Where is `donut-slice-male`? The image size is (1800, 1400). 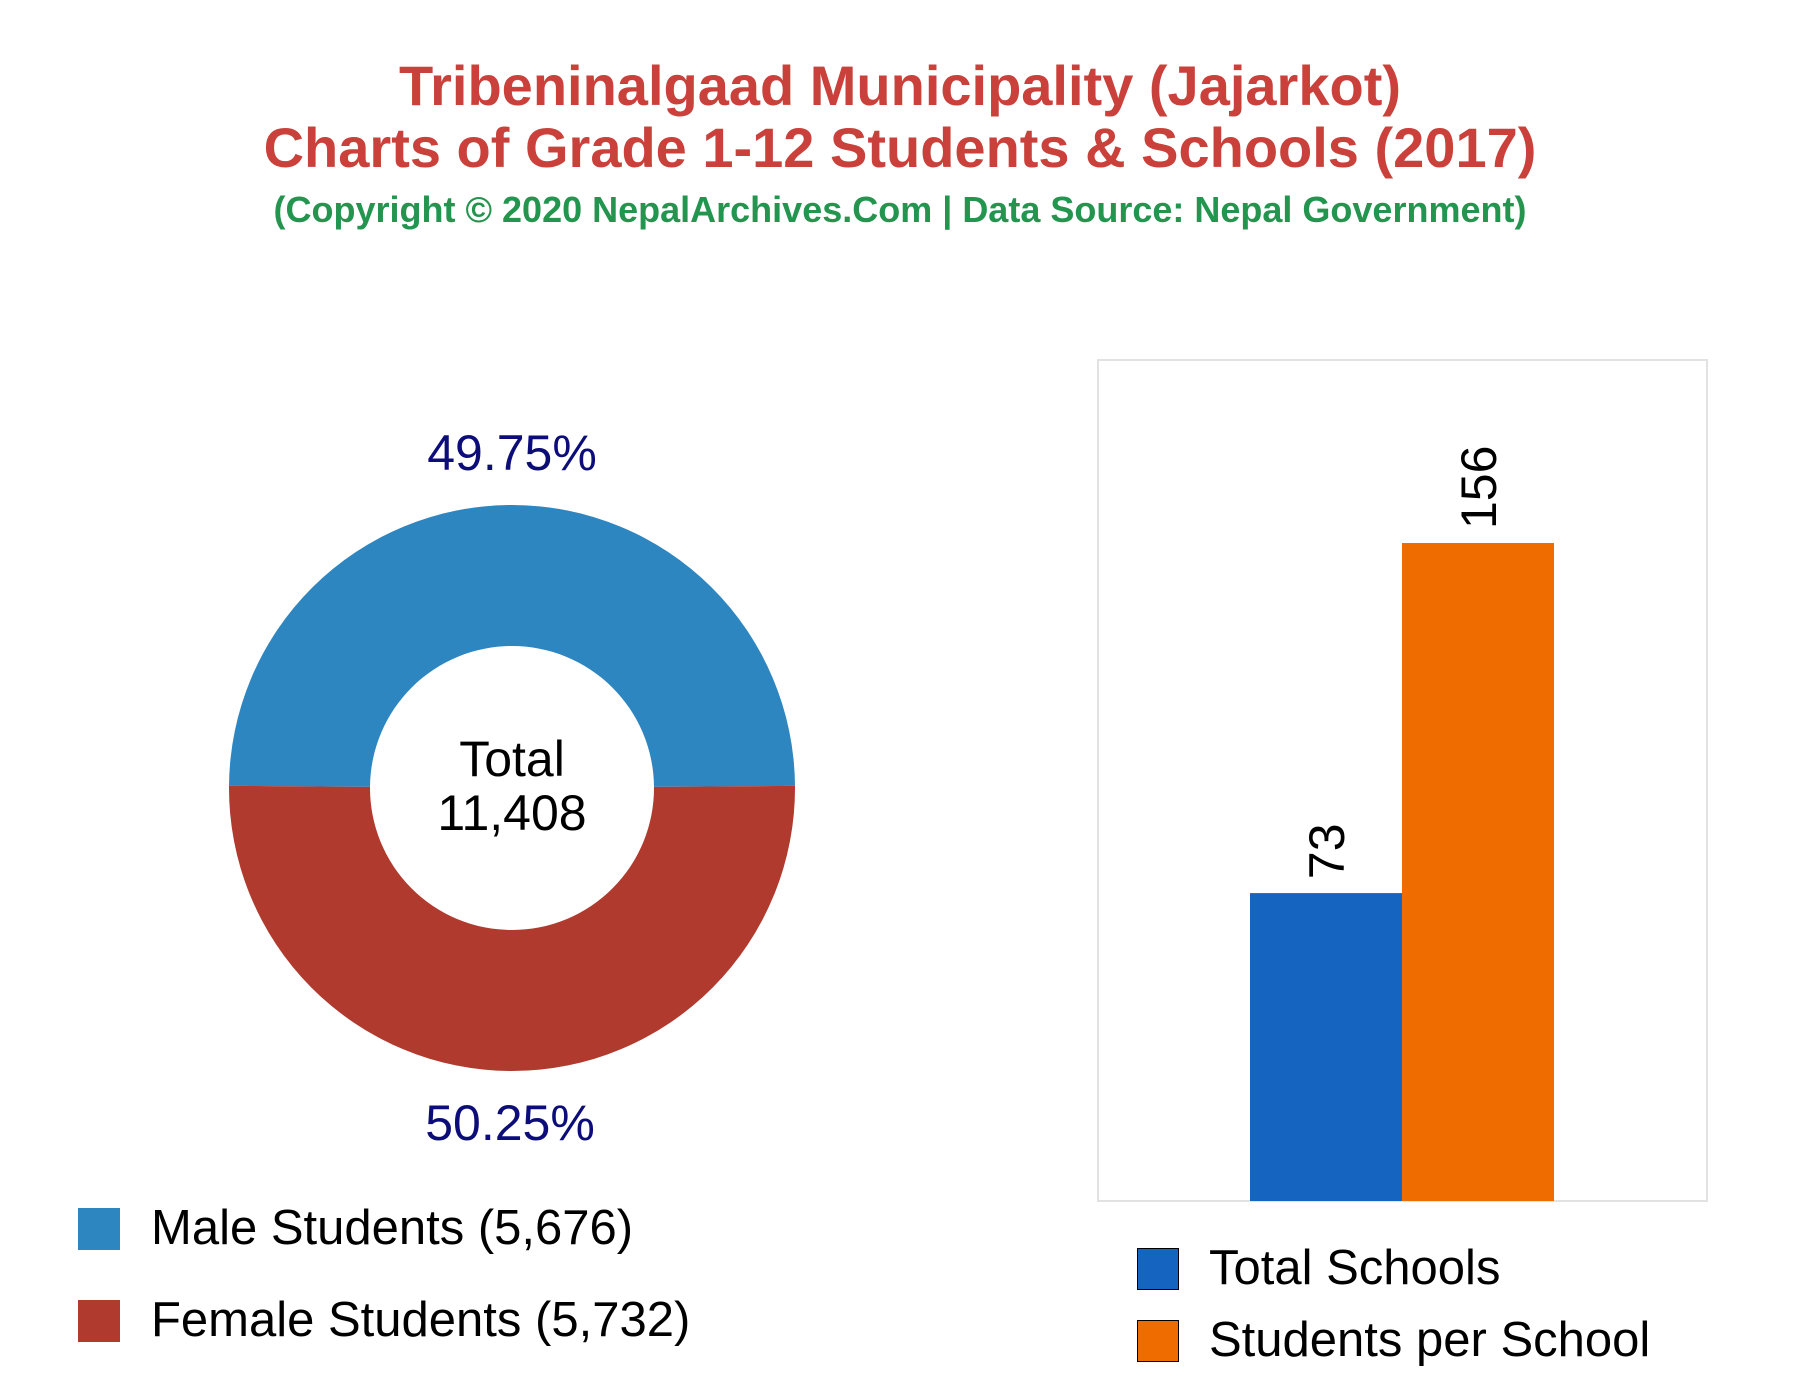
donut-slice-male is located at coordinates (512, 645).